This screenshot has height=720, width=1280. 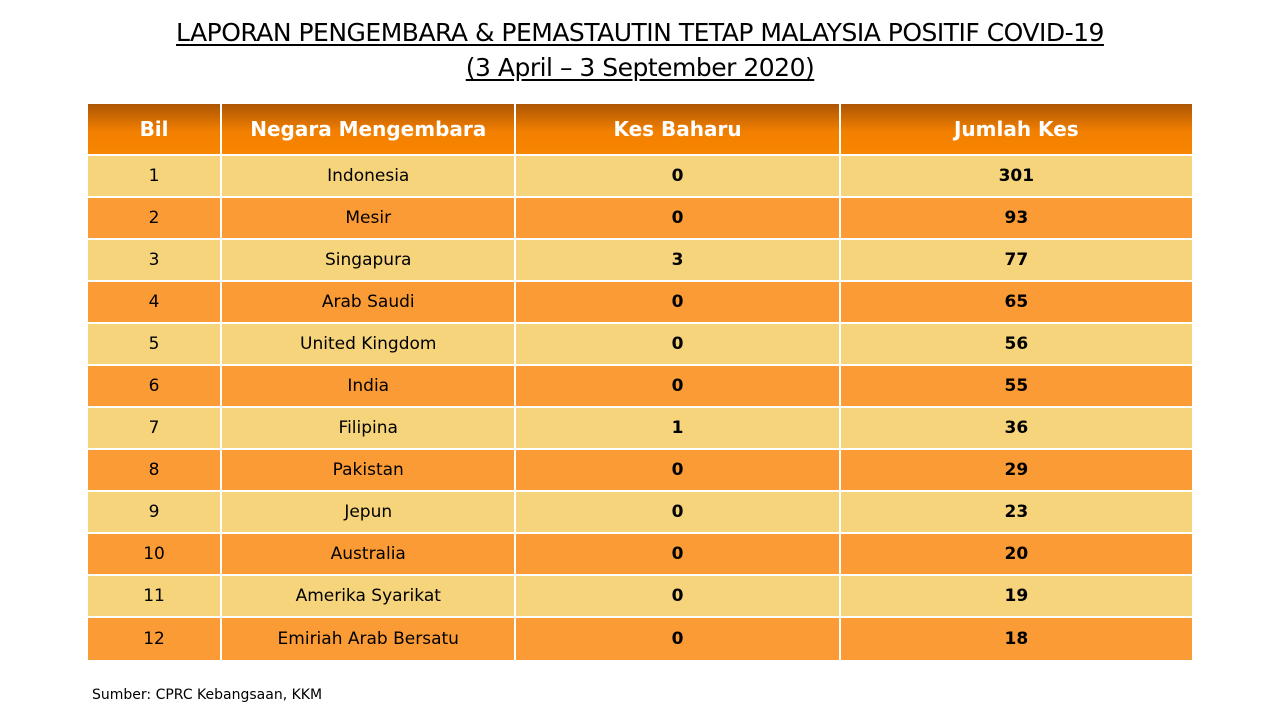 I want to click on cell-jumlah-kes: 29, so click(x=1015, y=470).